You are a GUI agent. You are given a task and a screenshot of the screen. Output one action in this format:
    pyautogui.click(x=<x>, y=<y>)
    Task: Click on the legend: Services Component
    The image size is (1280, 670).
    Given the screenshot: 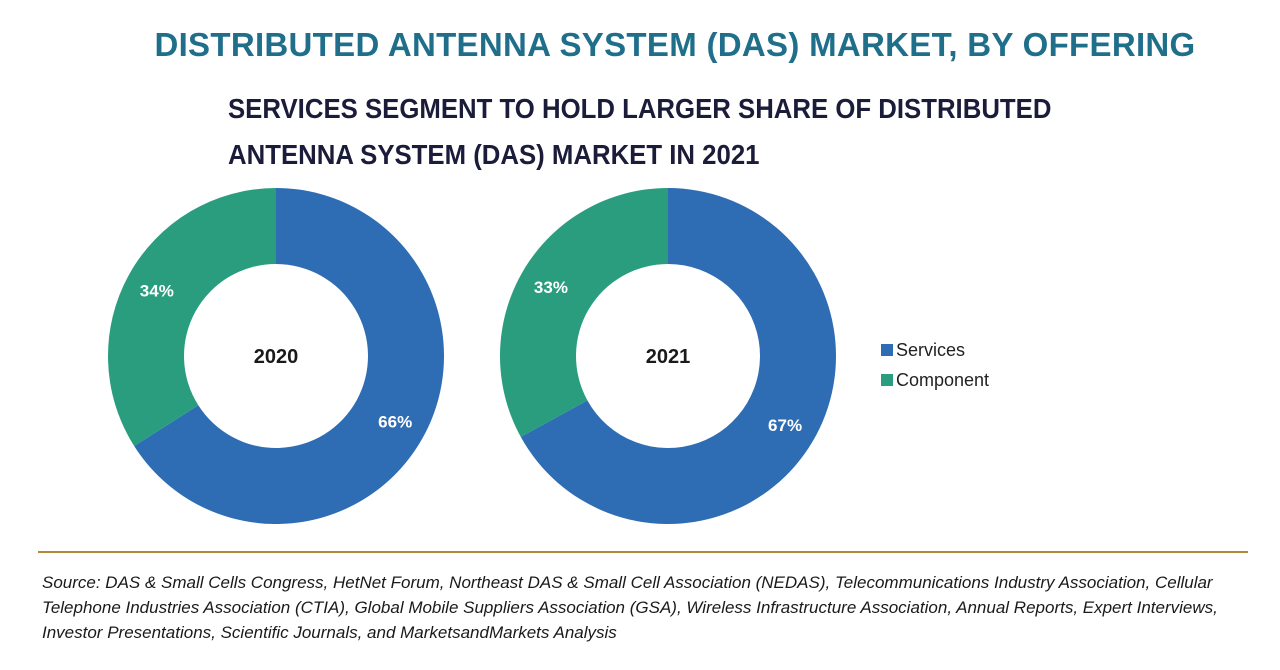 What is the action you would take?
    pyautogui.click(x=935, y=365)
    